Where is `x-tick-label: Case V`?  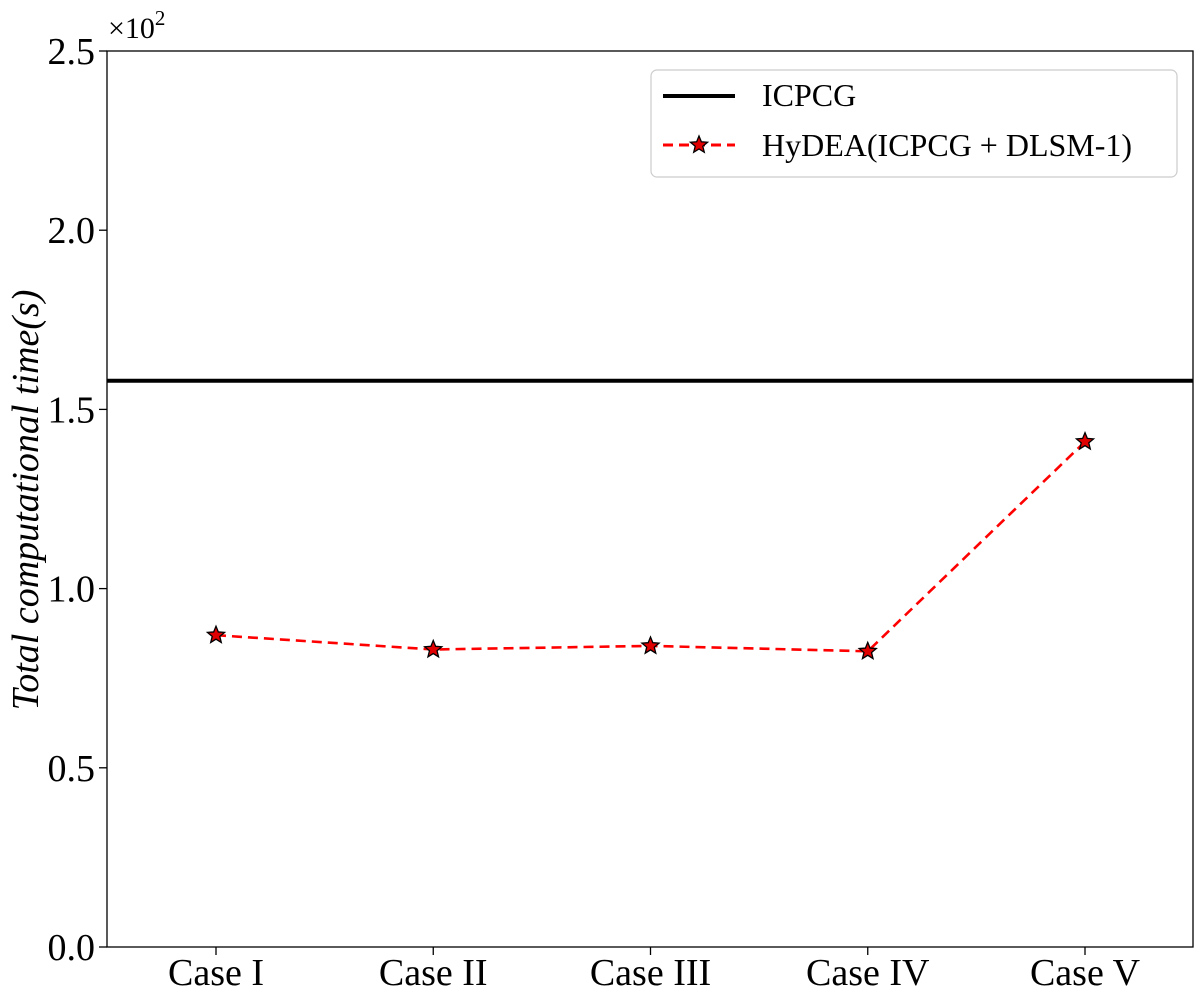 x-tick-label: Case V is located at coordinates (1085, 973).